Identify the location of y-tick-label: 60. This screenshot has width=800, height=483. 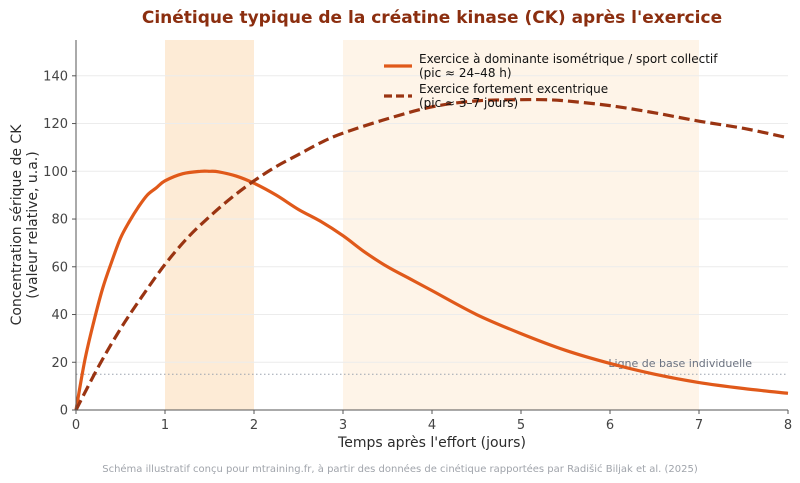
(59, 267).